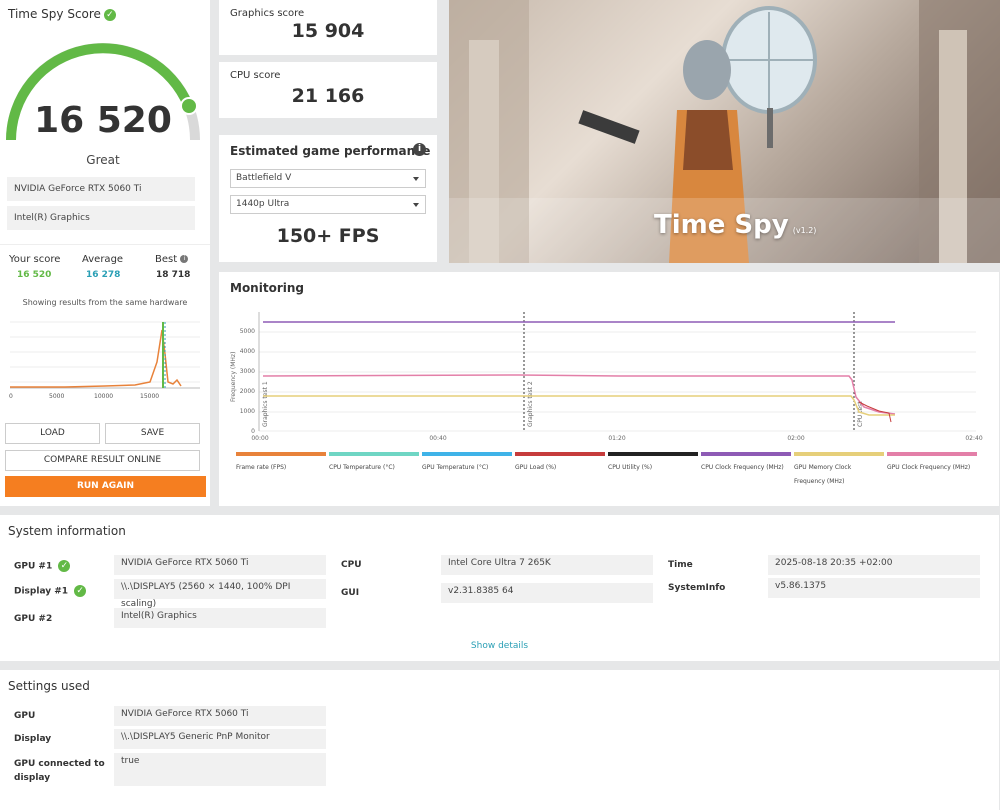 The image size is (1000, 810). Describe the element at coordinates (101, 189) in the screenshot. I see `gpu-name: NVIDIA GeForce RTX 5060 Ti` at that location.